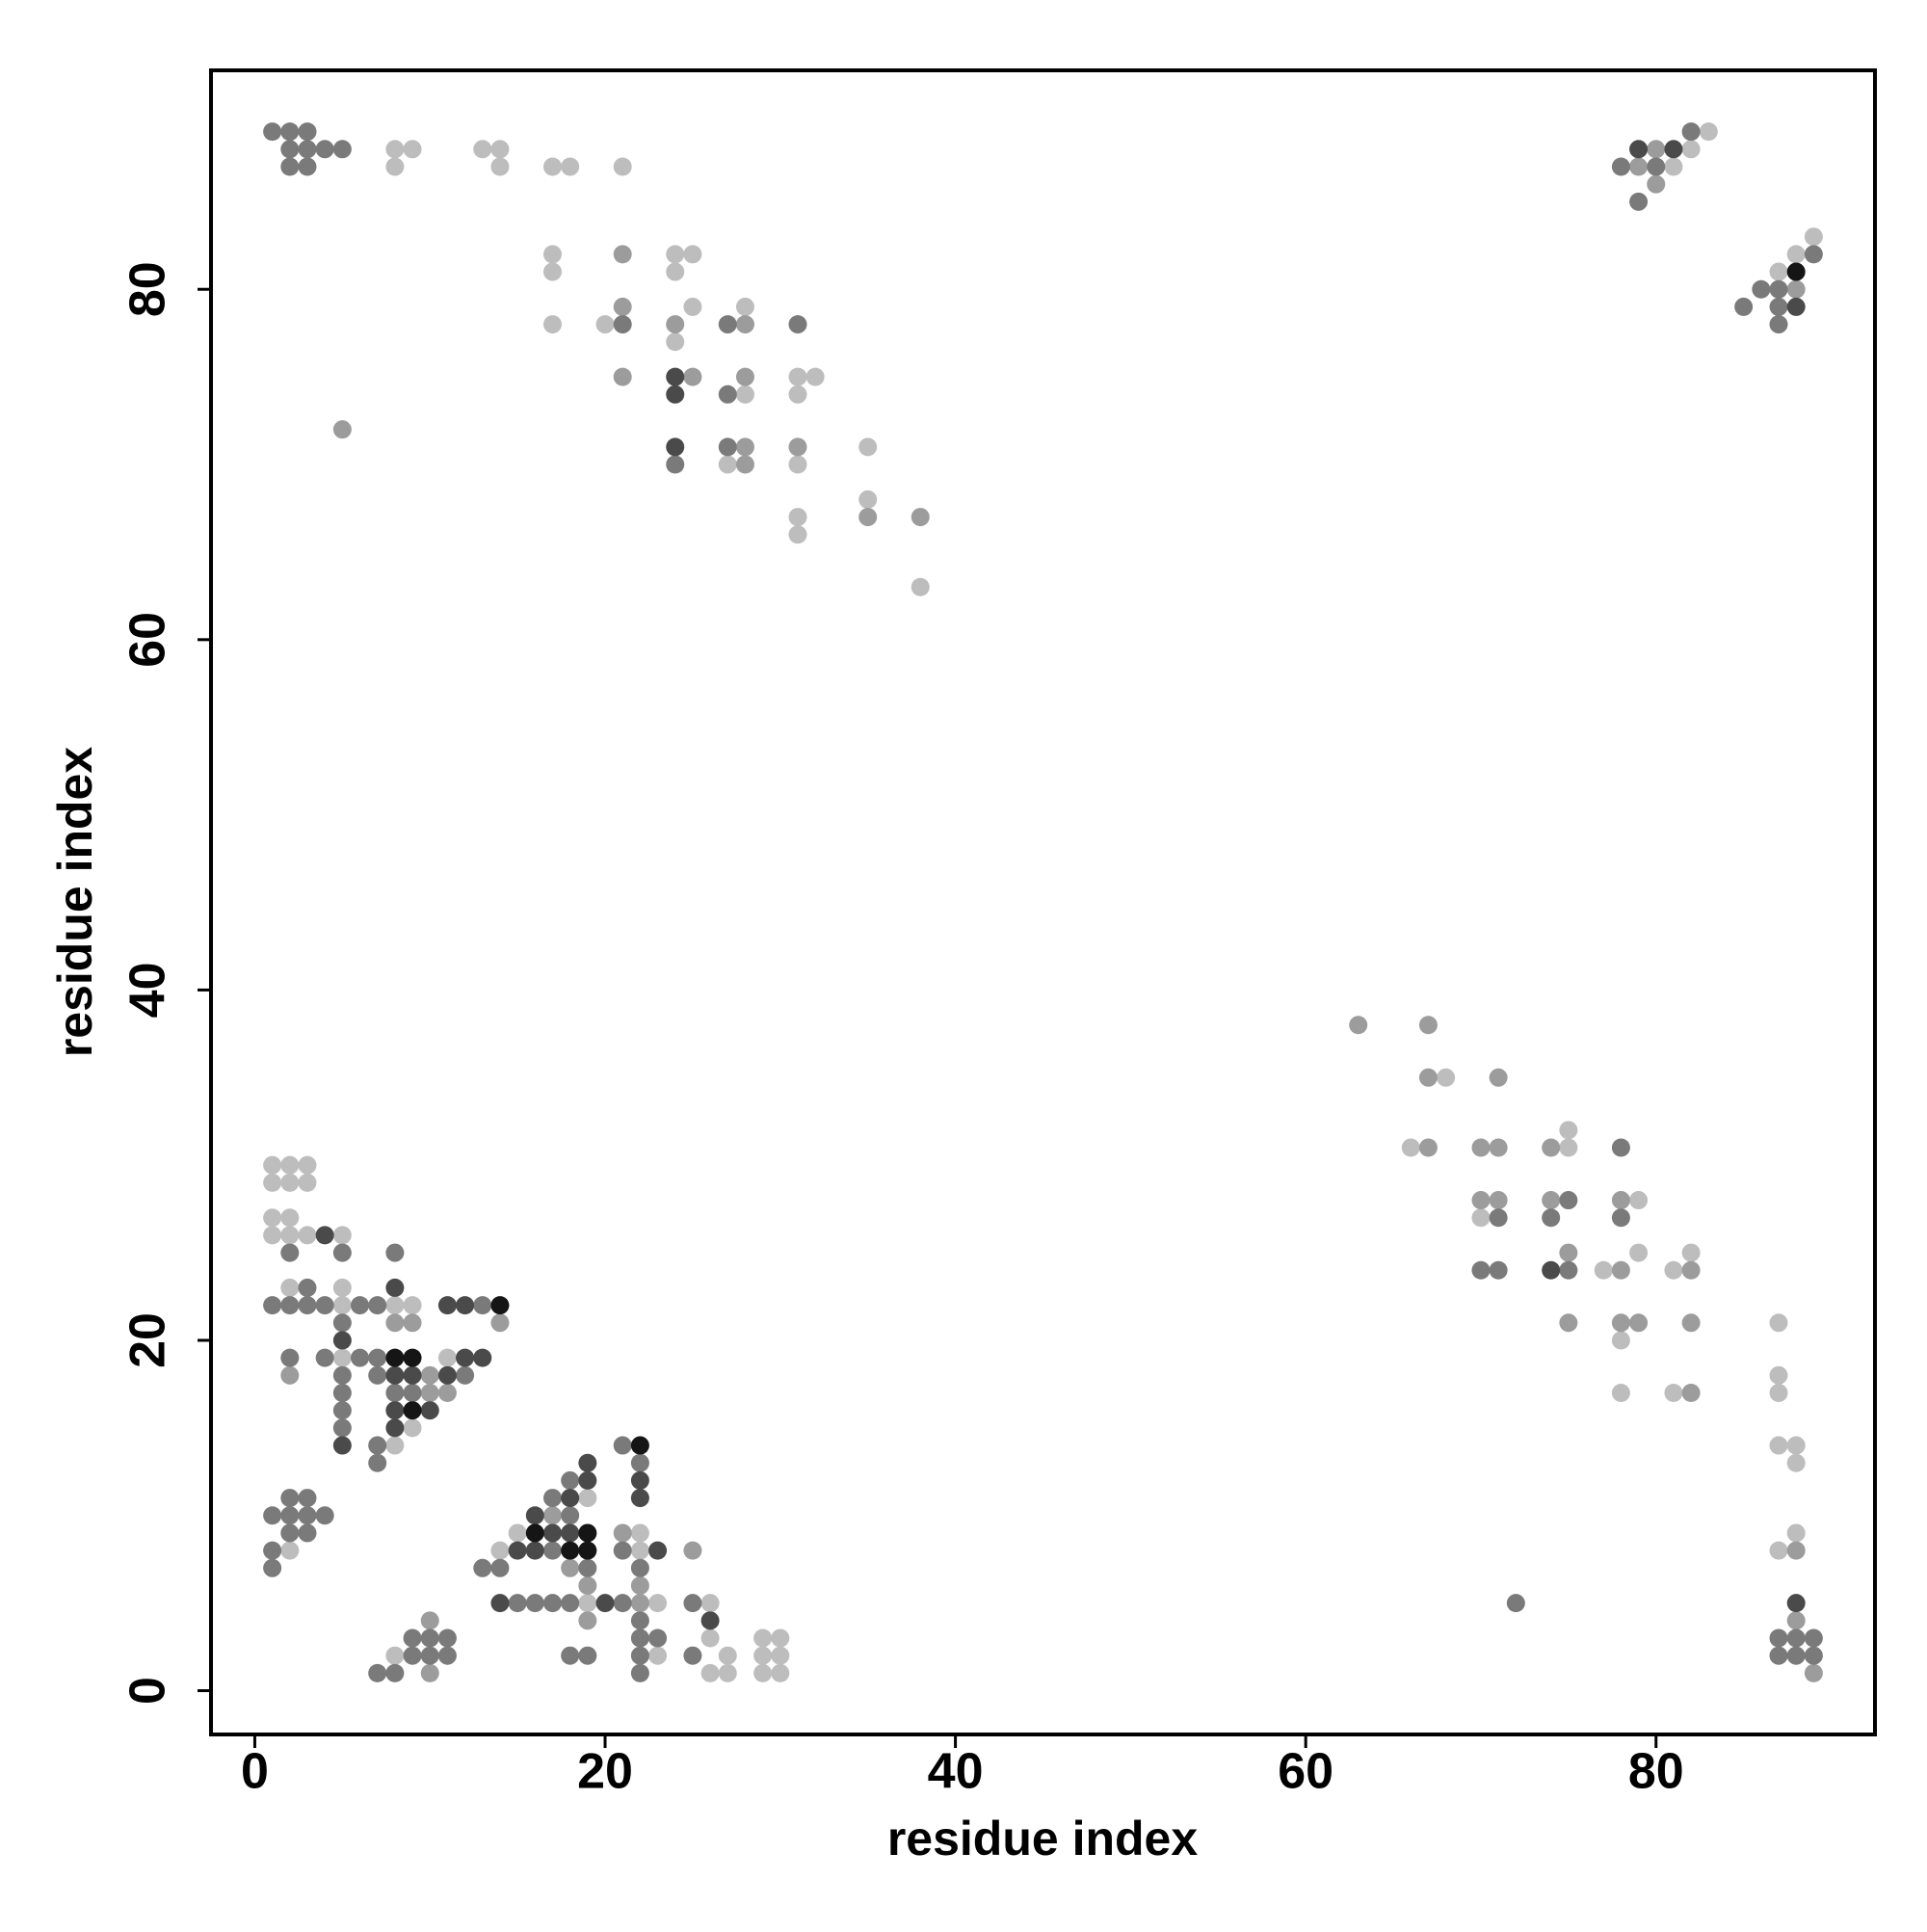  I want to click on x-tick-label: 60, so click(1305, 1772).